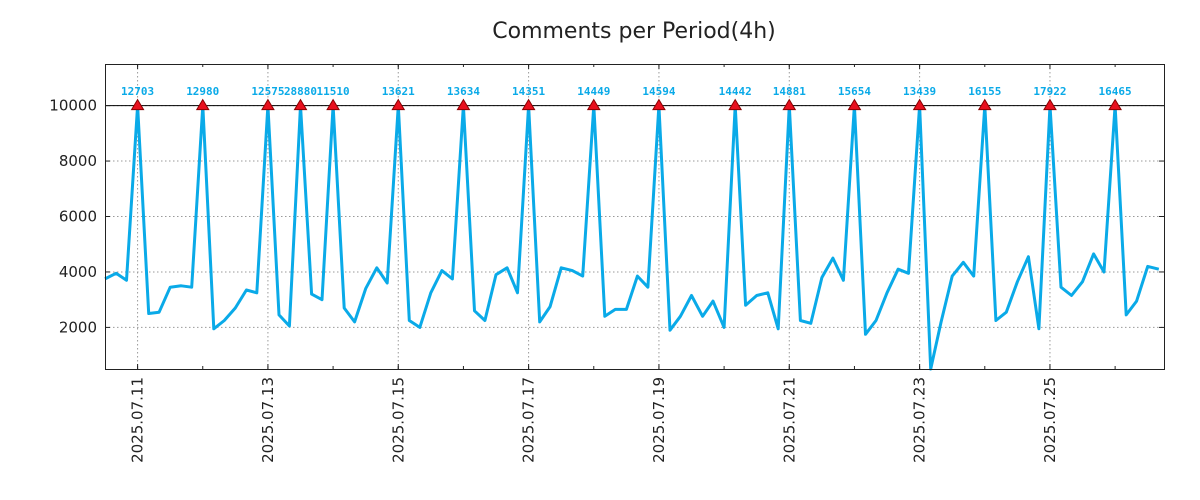 The image size is (1200, 500). What do you see at coordinates (267, 91) in the screenshot?
I see `peak-label: 12575` at bounding box center [267, 91].